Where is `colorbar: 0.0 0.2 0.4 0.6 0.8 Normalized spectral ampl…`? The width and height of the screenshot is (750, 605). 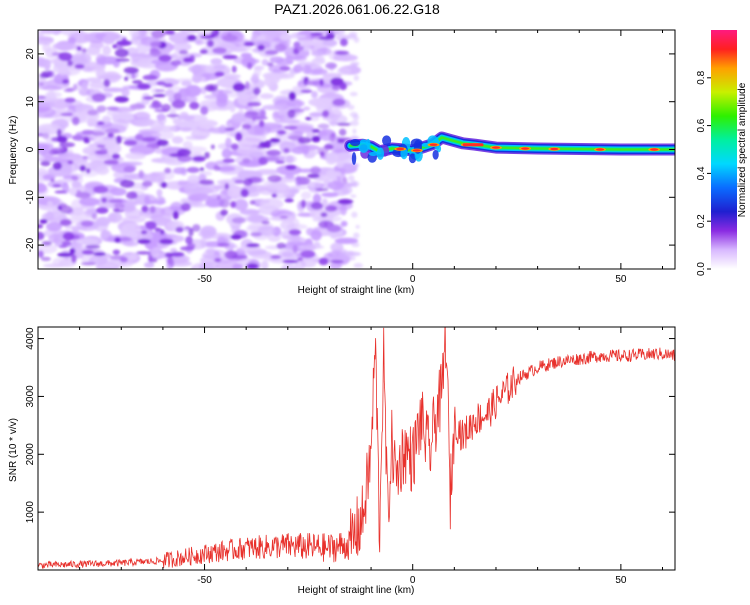
colorbar: 0.0 0.2 0.4 0.6 0.8 Normalized spectral ampl… is located at coordinates (722, 153).